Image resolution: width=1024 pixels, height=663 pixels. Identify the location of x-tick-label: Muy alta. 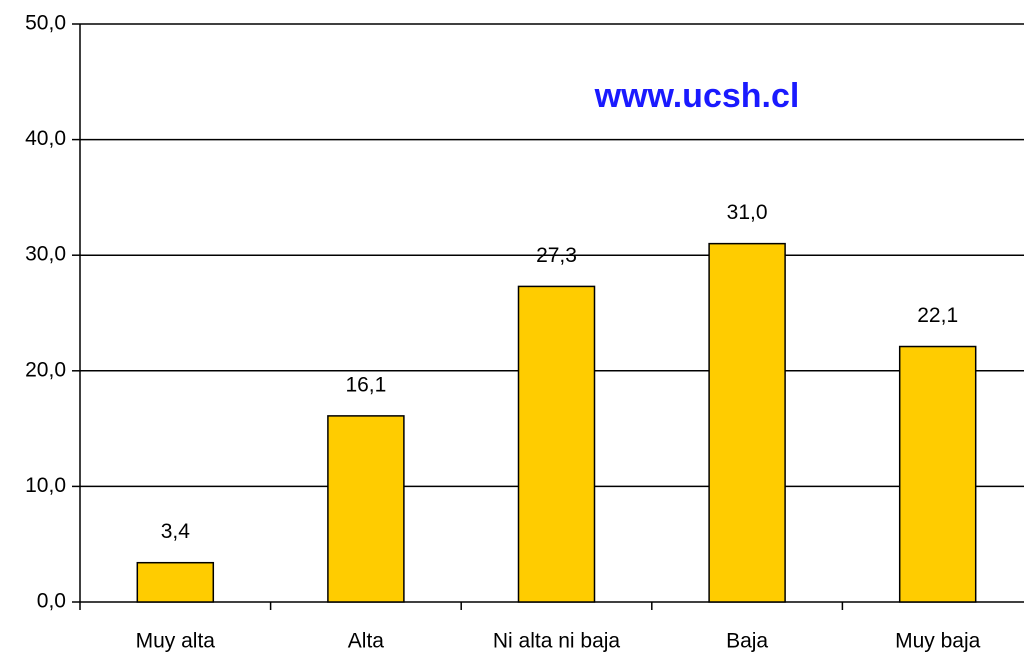
(176, 641).